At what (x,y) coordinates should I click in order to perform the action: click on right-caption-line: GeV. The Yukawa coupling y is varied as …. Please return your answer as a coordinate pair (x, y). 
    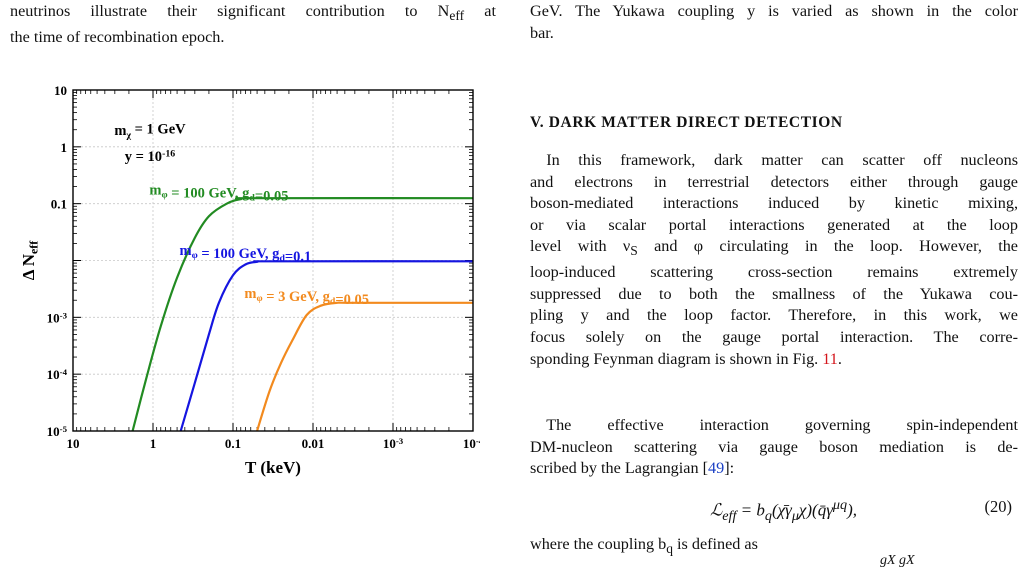
    Looking at the image, I should click on (774, 11).